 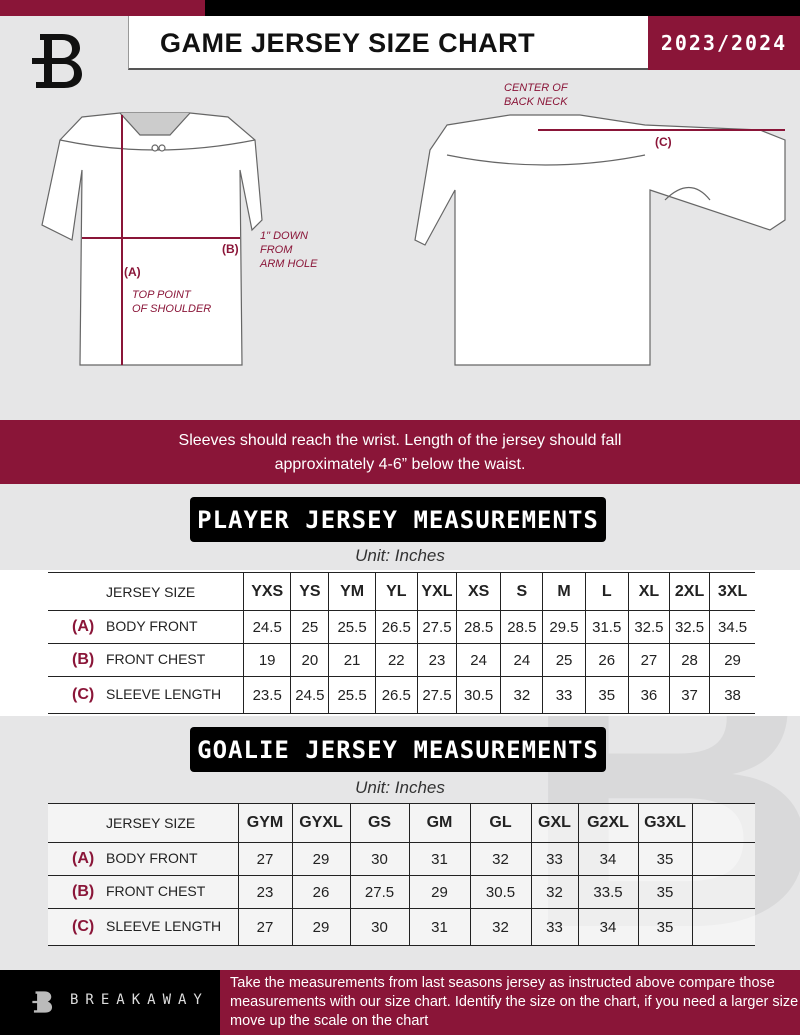 What do you see at coordinates (439, 823) in the screenshot?
I see `size-header: GM` at bounding box center [439, 823].